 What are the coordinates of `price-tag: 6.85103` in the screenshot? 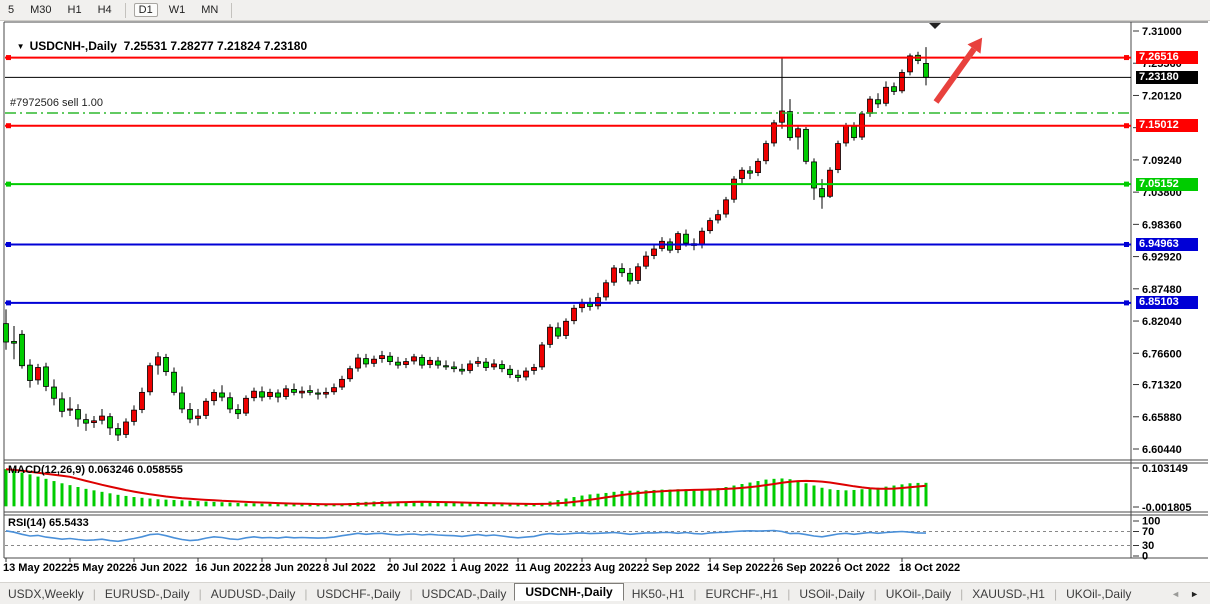 It's located at (1167, 302).